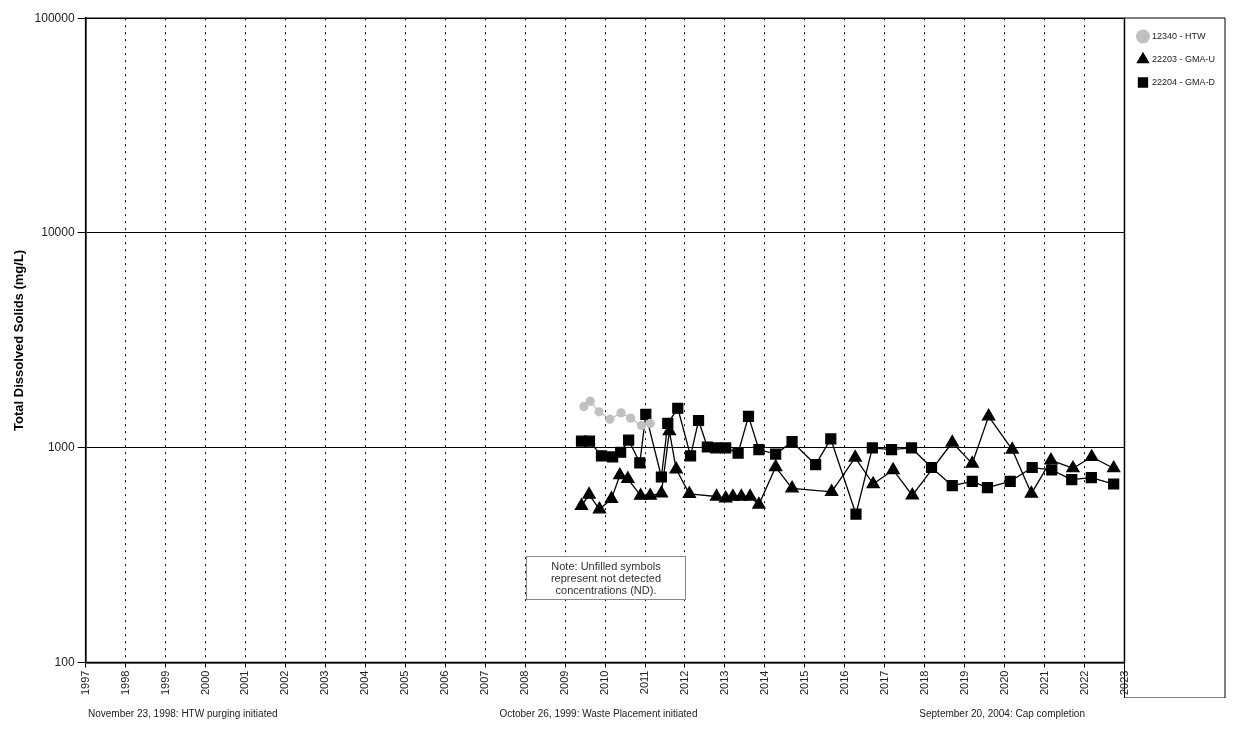  I want to click on legend-label: 22203 - GMA-U, so click(1183, 58).